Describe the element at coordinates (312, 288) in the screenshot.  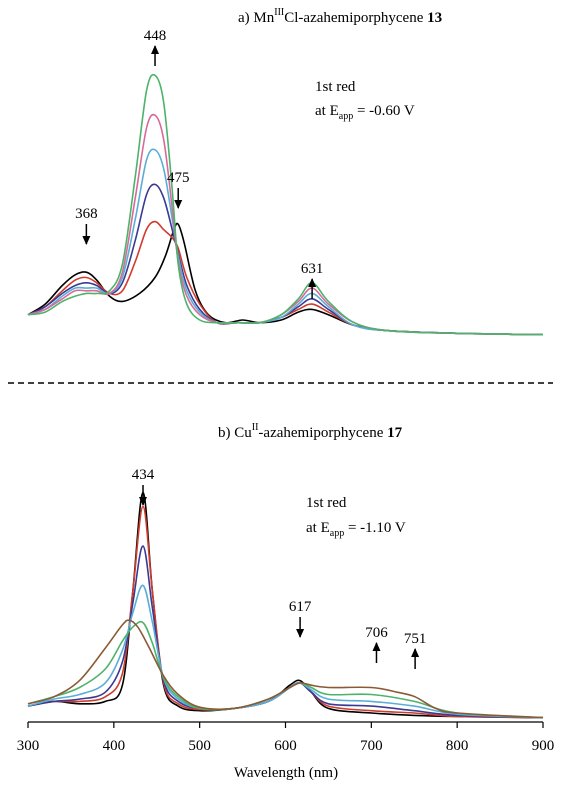
I see `peak-arrow-631-up` at that location.